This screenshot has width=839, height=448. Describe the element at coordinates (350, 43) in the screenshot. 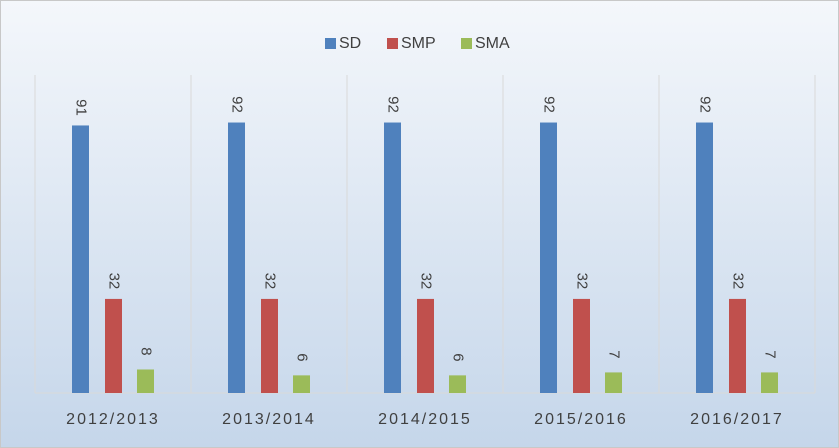

I see `legend-label: SD` at that location.